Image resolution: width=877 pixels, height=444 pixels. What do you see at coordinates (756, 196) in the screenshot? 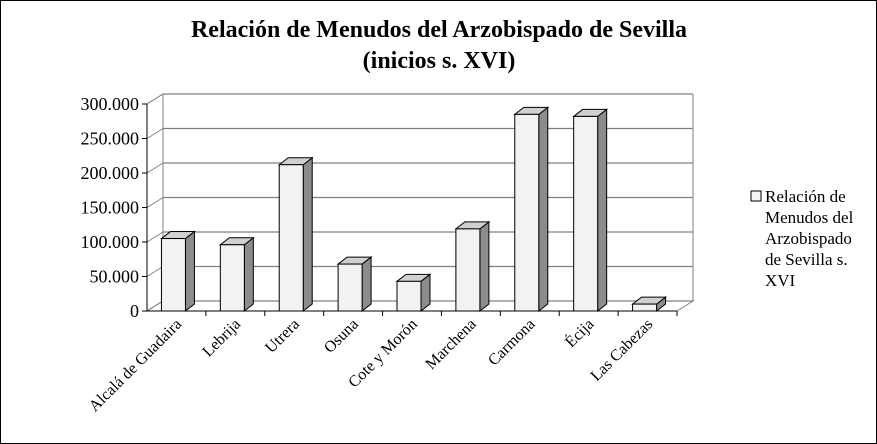
I see `legend-swatch` at bounding box center [756, 196].